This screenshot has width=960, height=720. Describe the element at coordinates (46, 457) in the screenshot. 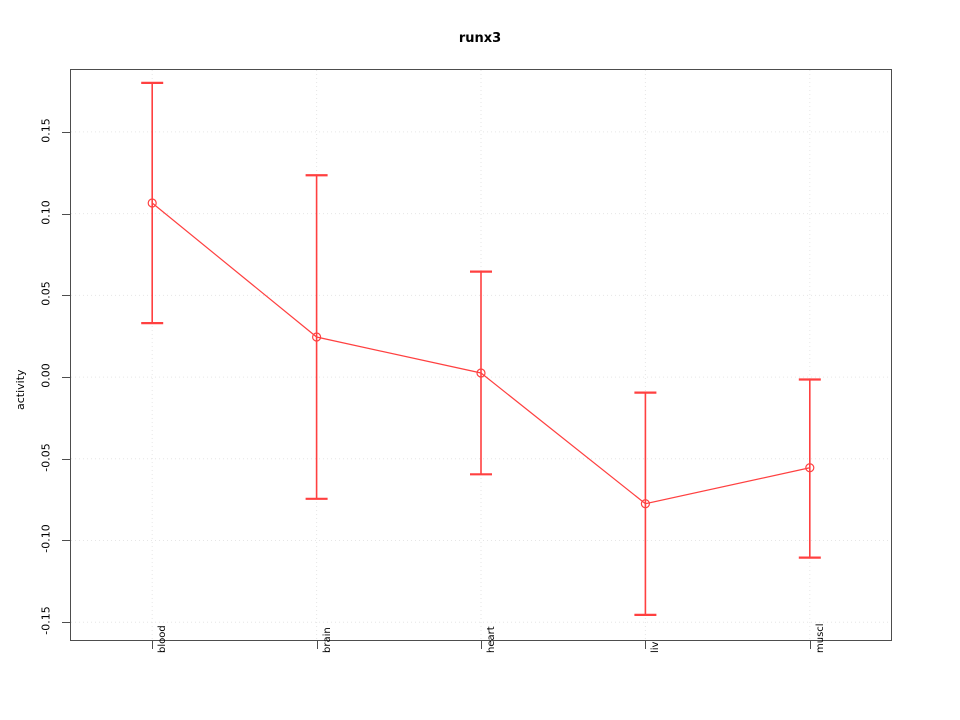

I see `y-axis-tick-label: -0.05` at that location.